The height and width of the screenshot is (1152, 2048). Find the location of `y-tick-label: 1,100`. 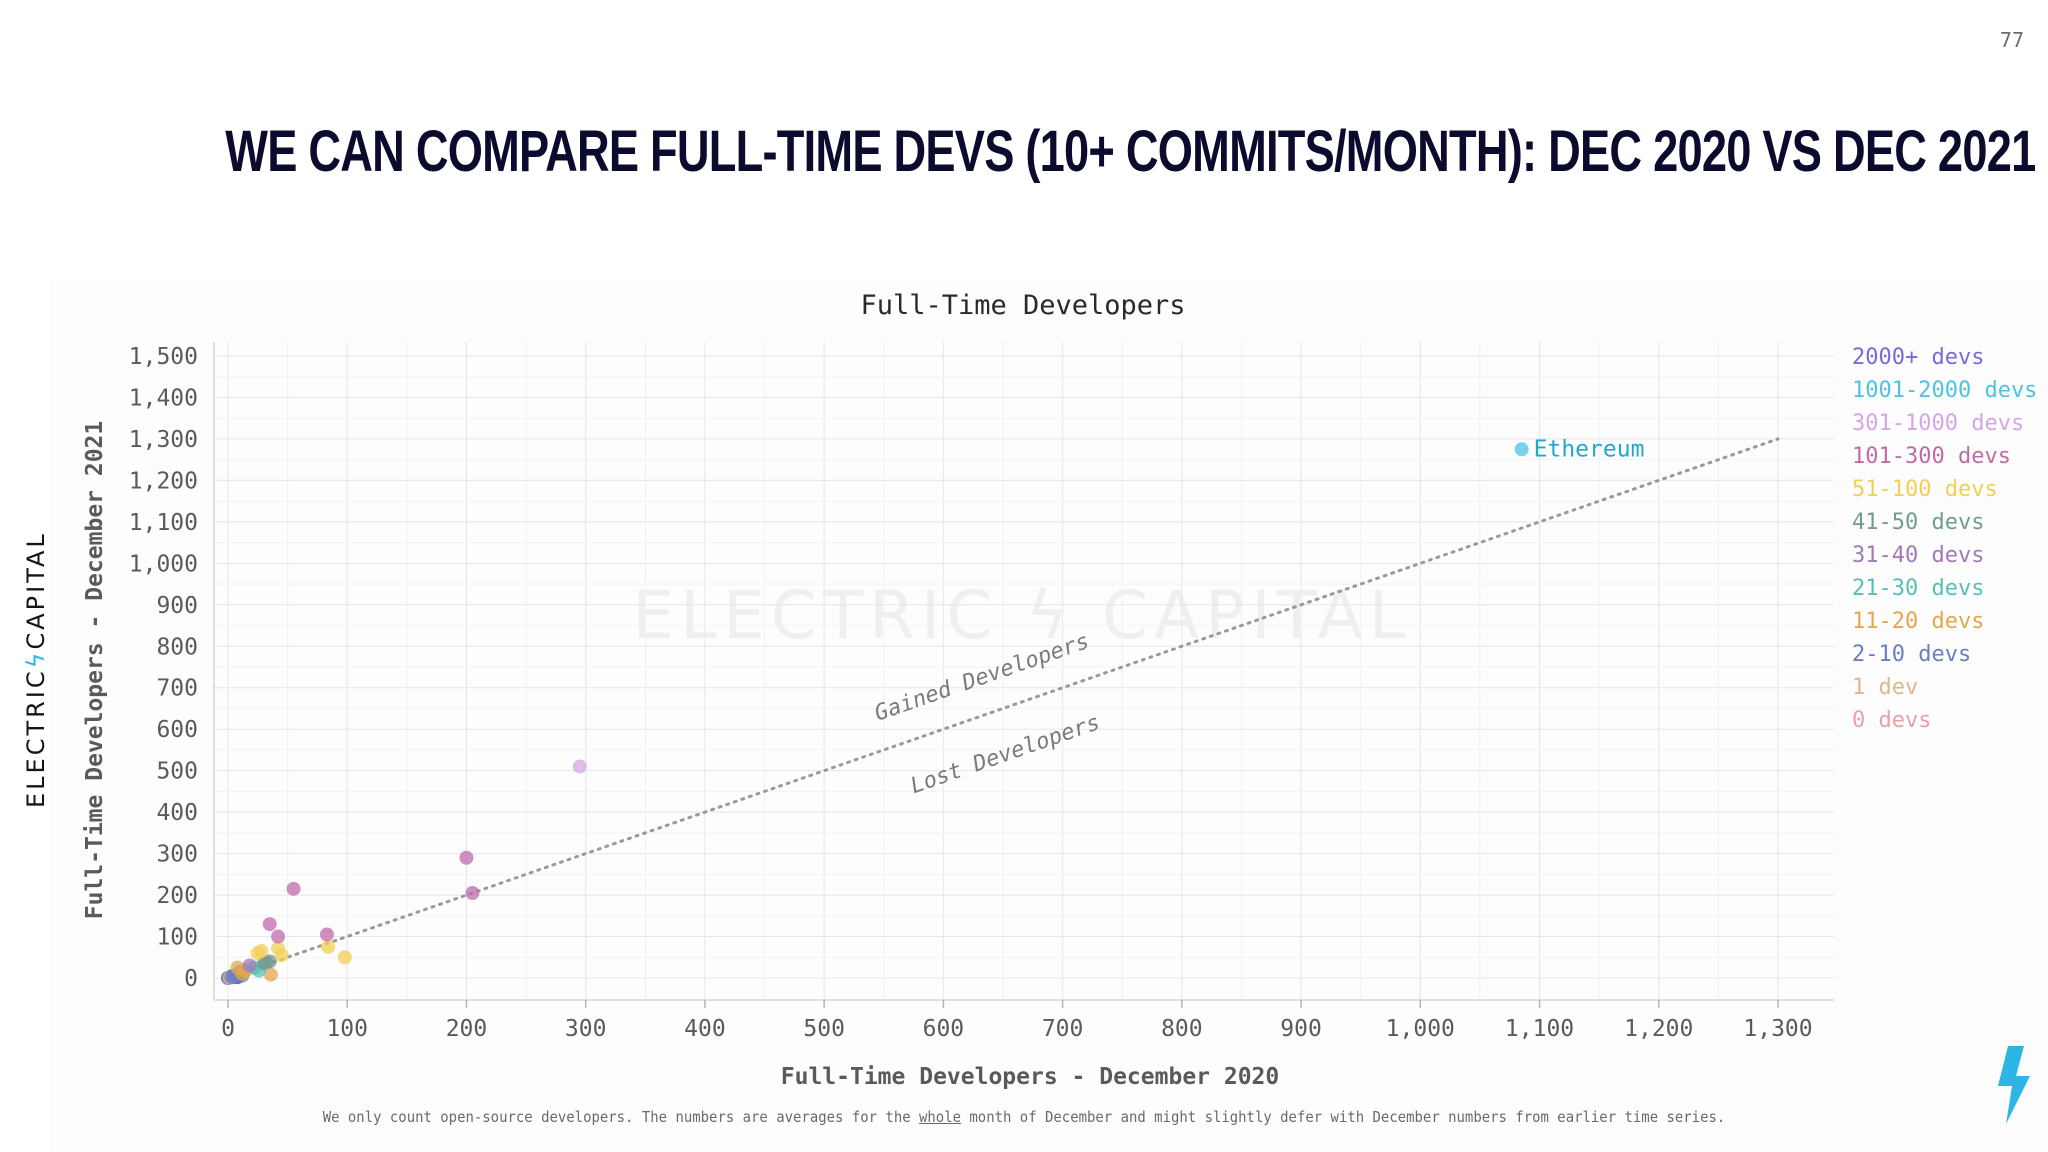

y-tick-label: 1,100 is located at coordinates (163, 523).